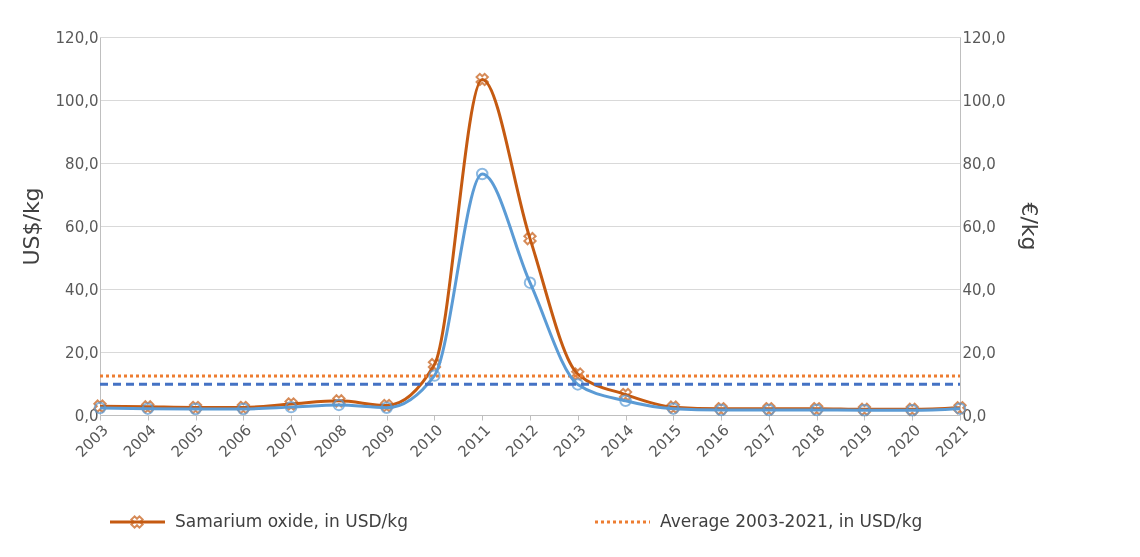 This screenshot has width=1140, height=557. I want to click on legend-label: Average 2003-2021, in USD/kg, so click(791, 521).